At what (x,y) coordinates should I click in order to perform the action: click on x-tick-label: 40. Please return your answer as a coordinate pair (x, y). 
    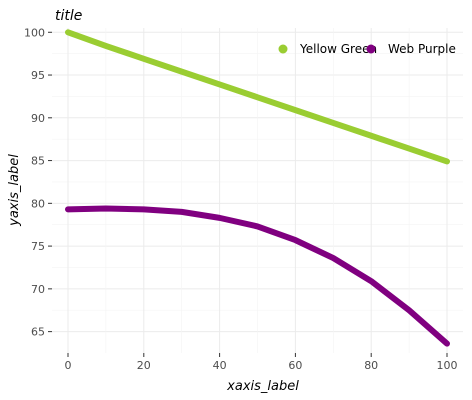
    Looking at the image, I should click on (220, 365).